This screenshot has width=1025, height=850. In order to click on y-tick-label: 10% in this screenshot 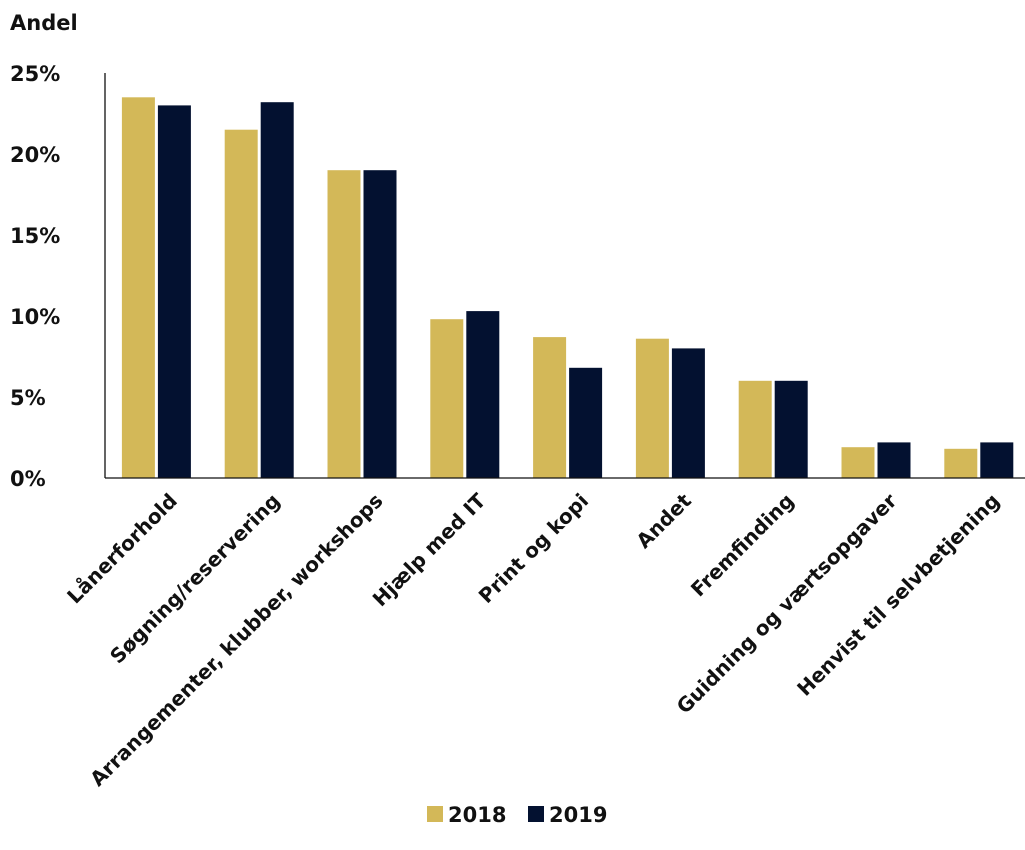, I will do `click(35, 317)`.